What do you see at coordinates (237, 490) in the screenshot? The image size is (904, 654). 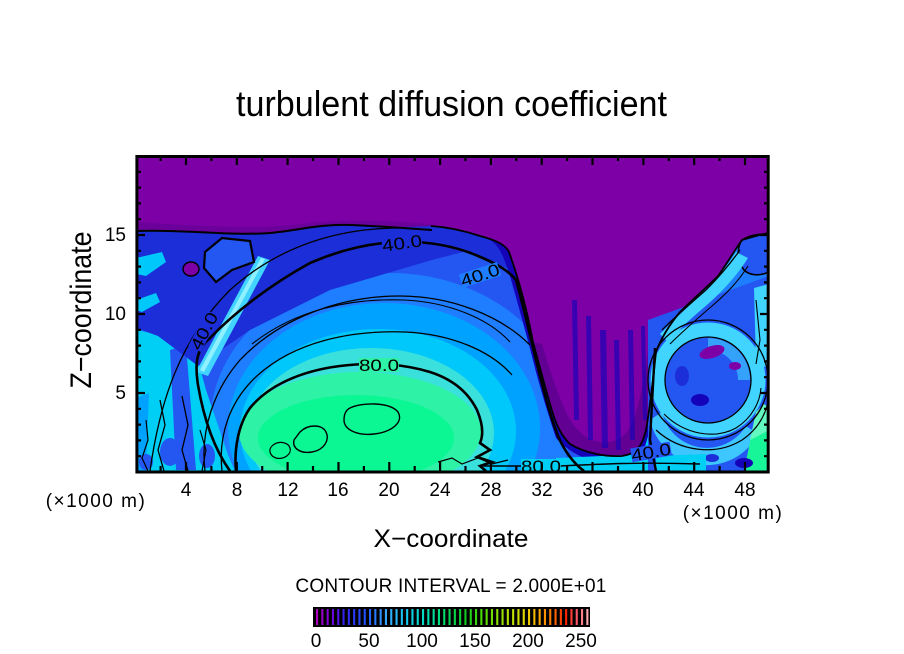 I see `svg-text: 8` at bounding box center [237, 490].